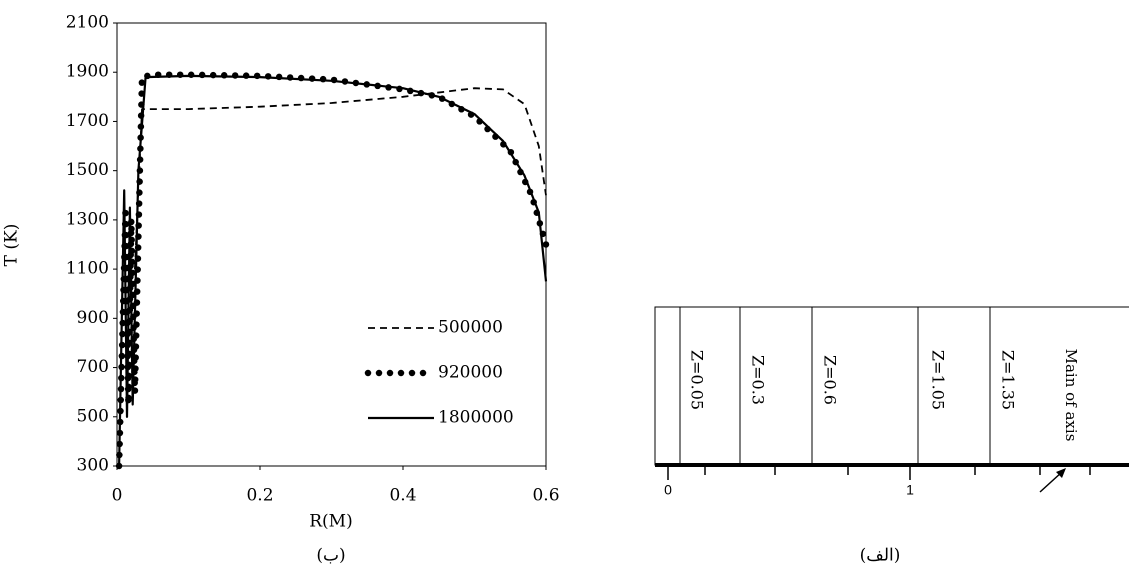 This screenshot has width=1129, height=572. I want to click on axis-note: Main of axis, so click(1071, 395).